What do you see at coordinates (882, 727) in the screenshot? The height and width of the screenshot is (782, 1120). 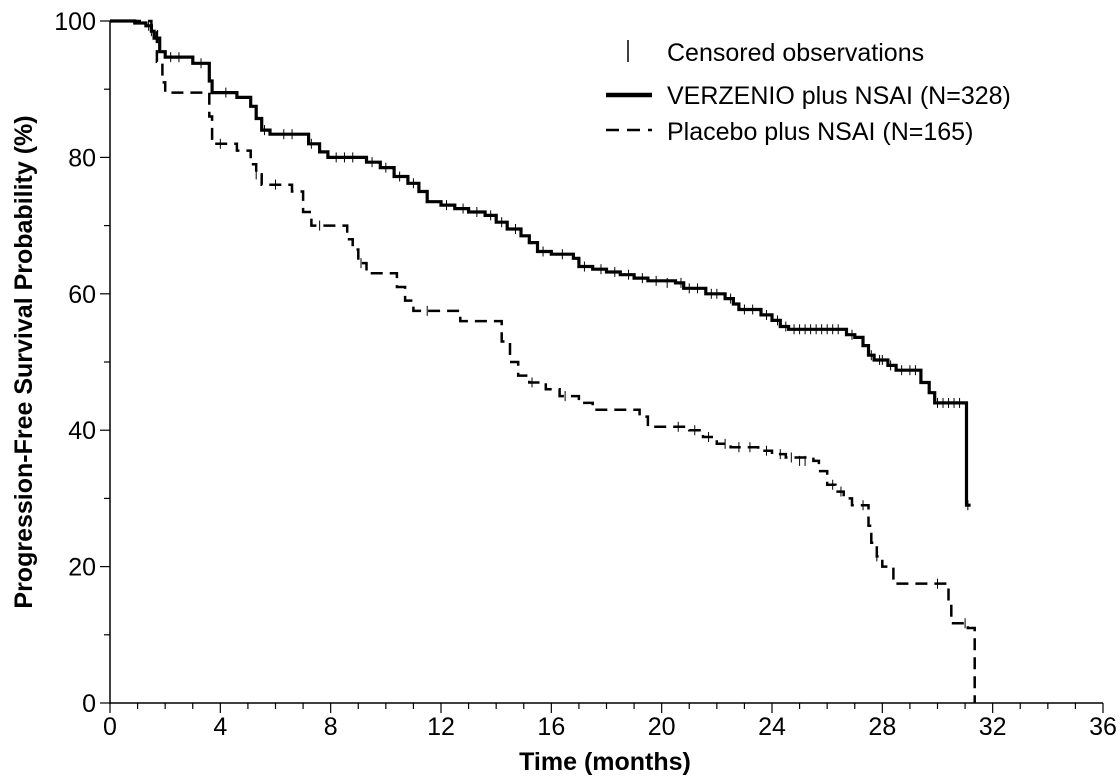 I see `x-tick-label: 28` at bounding box center [882, 727].